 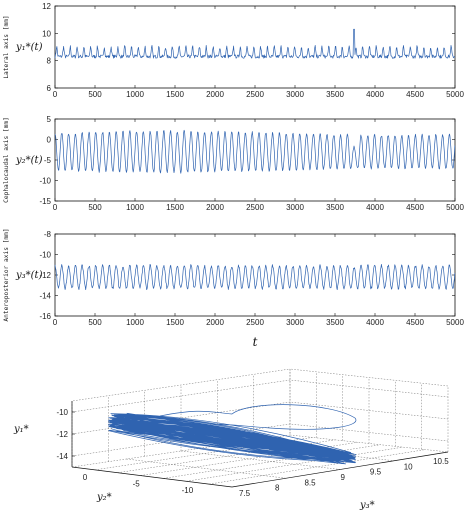 What do you see at coordinates (335, 322) in the screenshot?
I see `anteroposterior-panel-xtick-label: 3500` at bounding box center [335, 322].